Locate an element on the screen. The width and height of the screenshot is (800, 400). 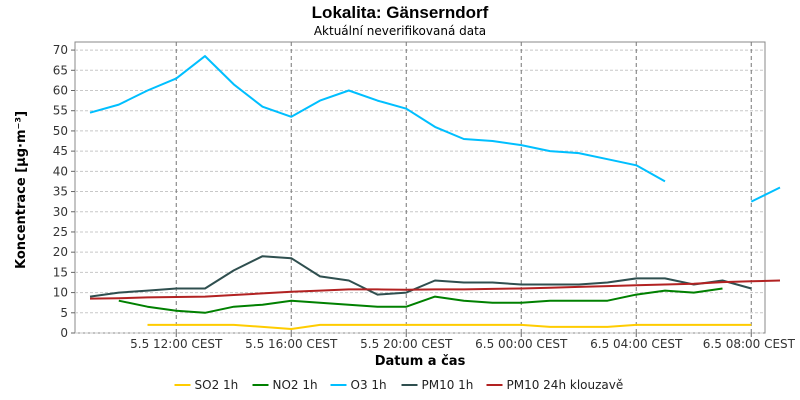
x-tick-label: 5.5 20:00 CEST is located at coordinates (406, 344).